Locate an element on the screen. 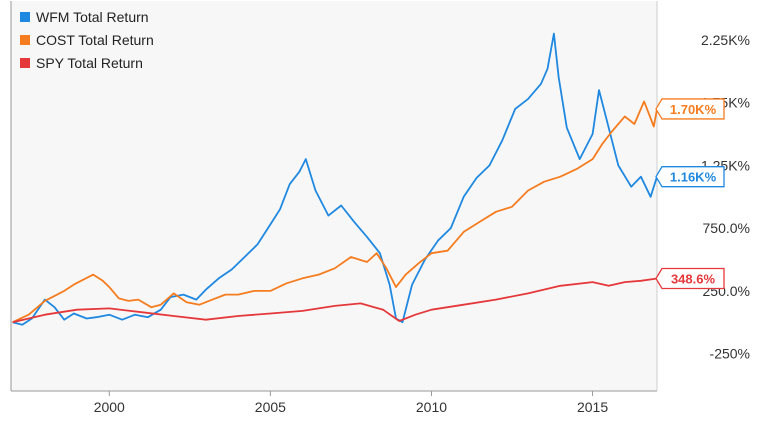 The height and width of the screenshot is (432, 764). y-tick-label: 2.25K% is located at coordinates (725, 40).